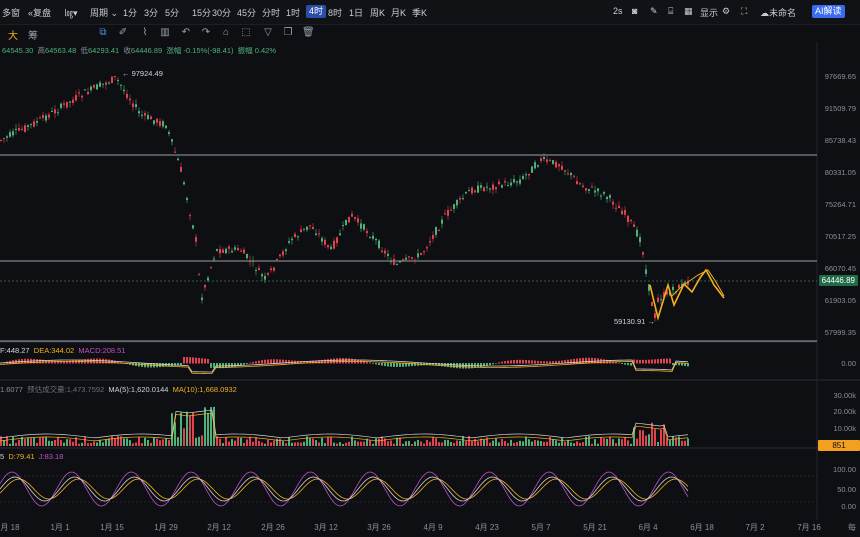 This screenshot has width=860, height=537. I want to click on cloud-layout-button: ☁未命名, so click(778, 12).